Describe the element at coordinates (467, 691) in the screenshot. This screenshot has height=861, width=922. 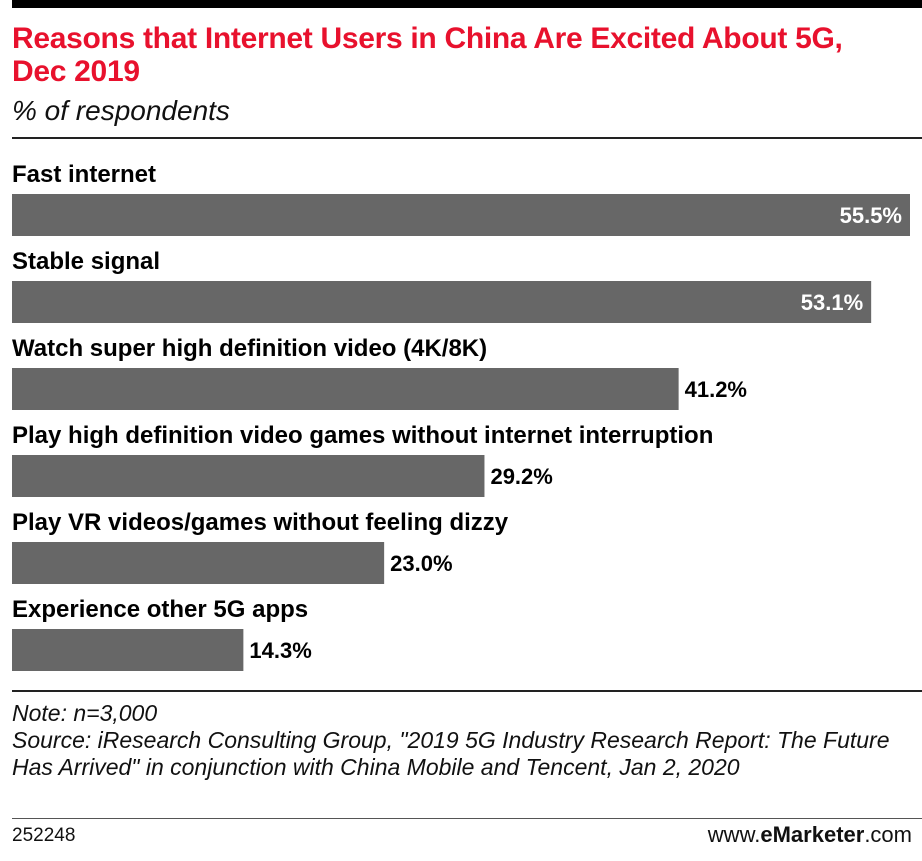
I see `chart-divider` at that location.